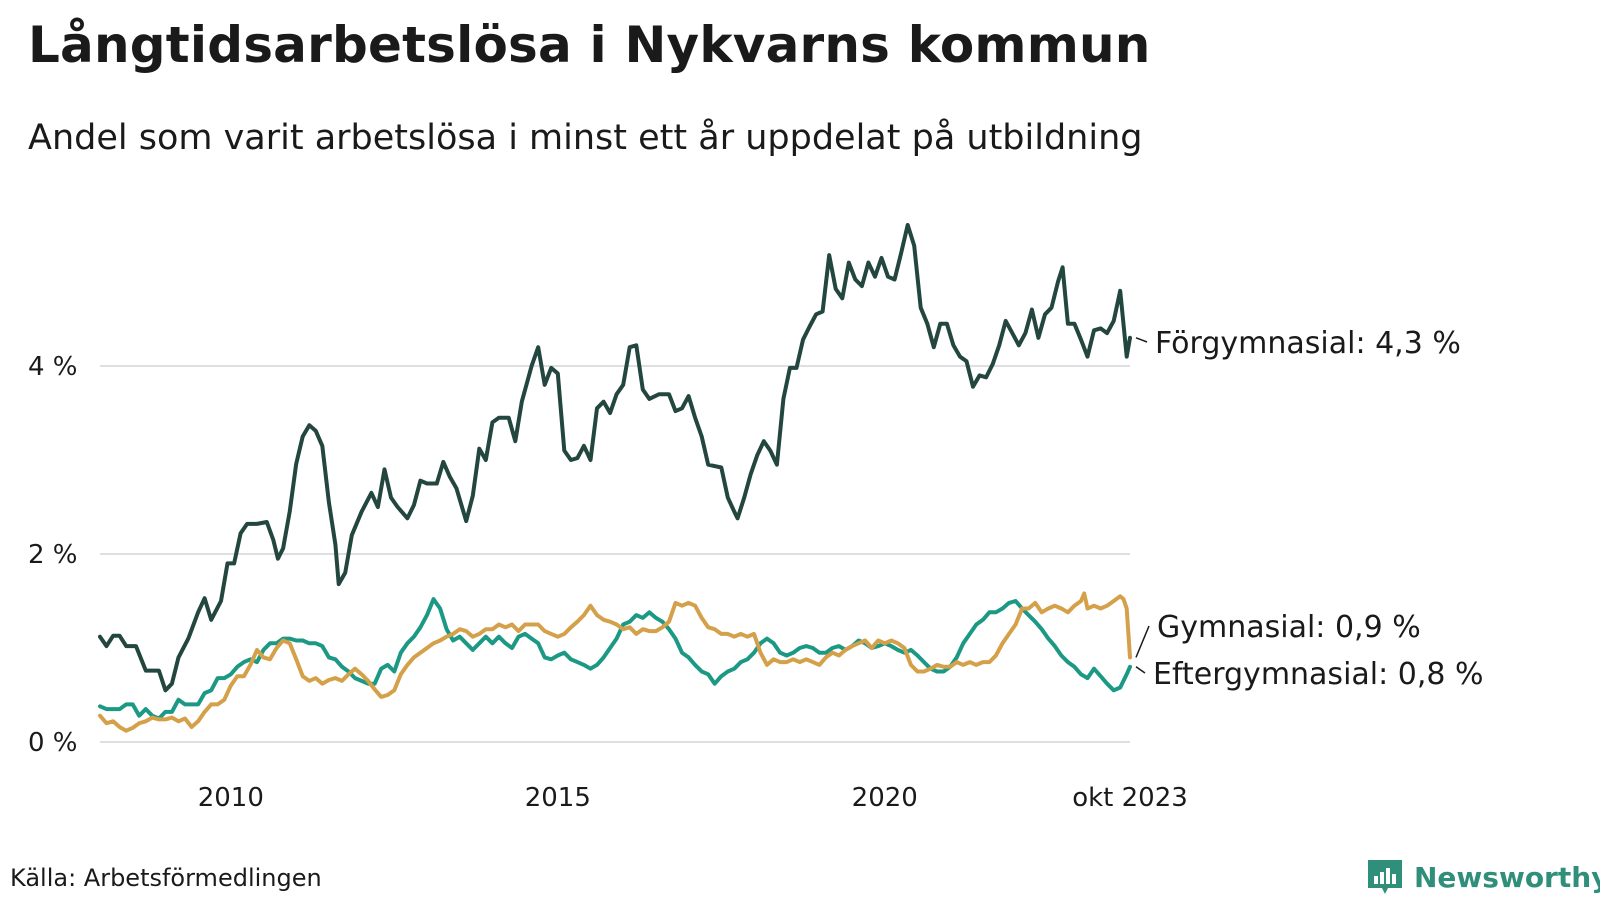  I want to click on x-axis-ticks: 2010 2015 2020 okt 2023, so click(693, 798).